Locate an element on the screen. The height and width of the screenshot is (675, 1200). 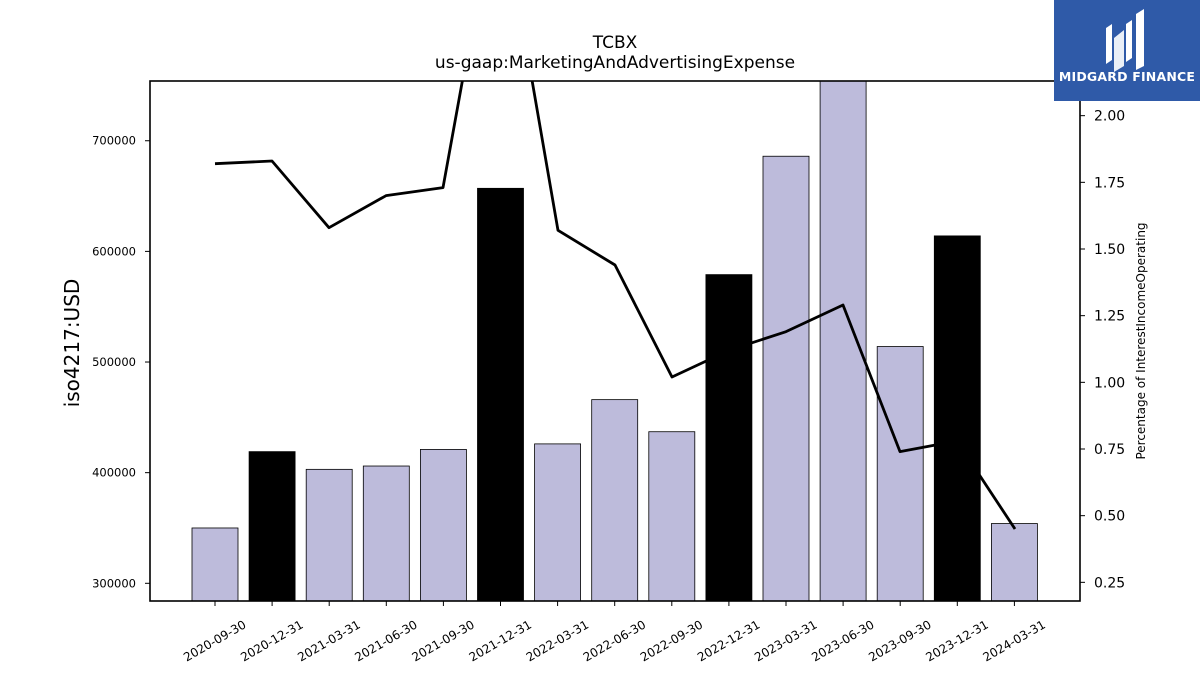
x-tick-label: 2023-06-30 is located at coordinates (842, 640).